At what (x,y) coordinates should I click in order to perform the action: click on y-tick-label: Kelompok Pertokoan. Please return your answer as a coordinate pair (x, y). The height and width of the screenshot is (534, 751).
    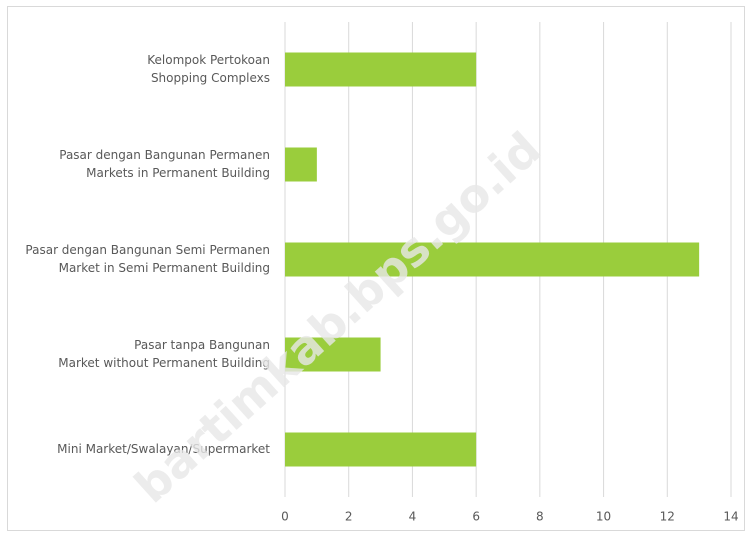
    Looking at the image, I should click on (208, 60).